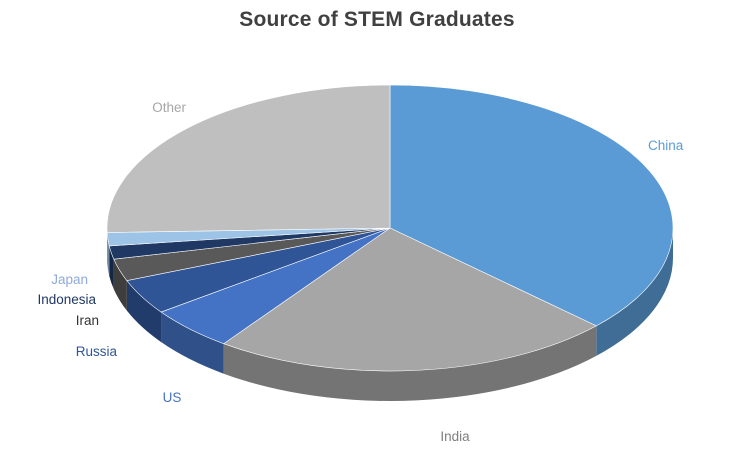 The width and height of the screenshot is (754, 461). I want to click on slice-label-indonesia: Indonesia, so click(66, 299).